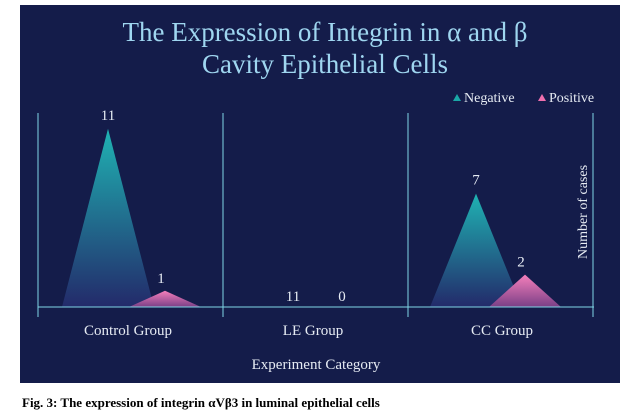  I want to click on legend-marker-positive, so click(542, 97).